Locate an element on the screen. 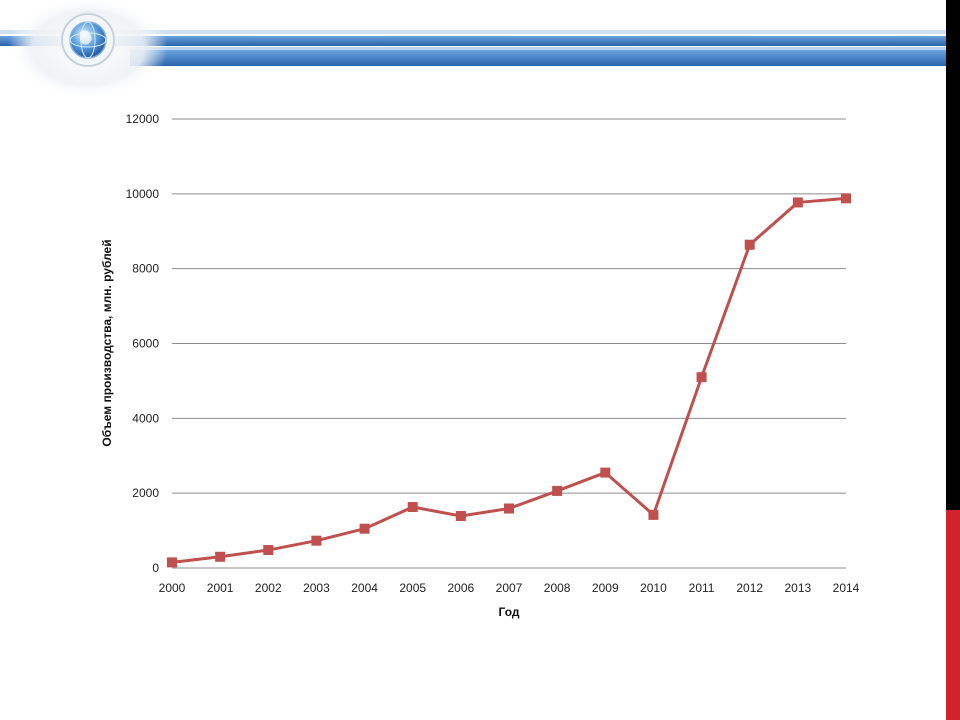 The width and height of the screenshot is (960, 720). y-axis-title: Объем производства, млн. рублей is located at coordinates (107, 342).